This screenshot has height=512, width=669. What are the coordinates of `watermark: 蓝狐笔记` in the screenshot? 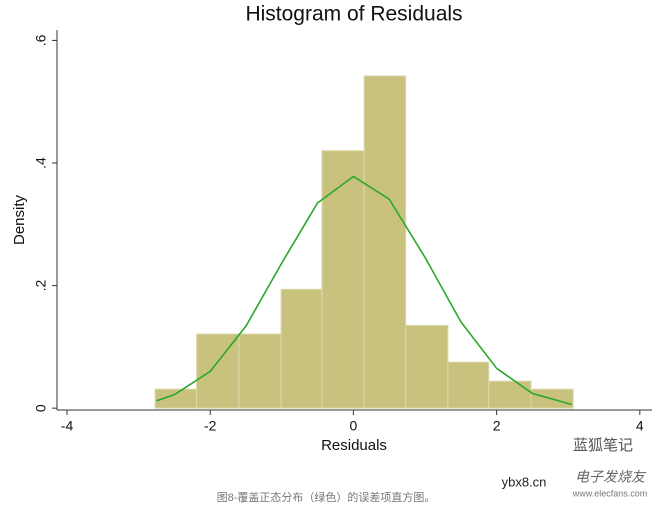 It's located at (603, 445).